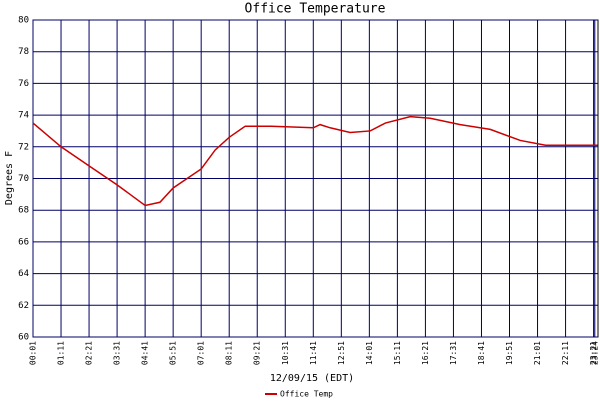  What do you see at coordinates (117, 353) in the screenshot?
I see `x-tick-label: 03:31` at bounding box center [117, 353].